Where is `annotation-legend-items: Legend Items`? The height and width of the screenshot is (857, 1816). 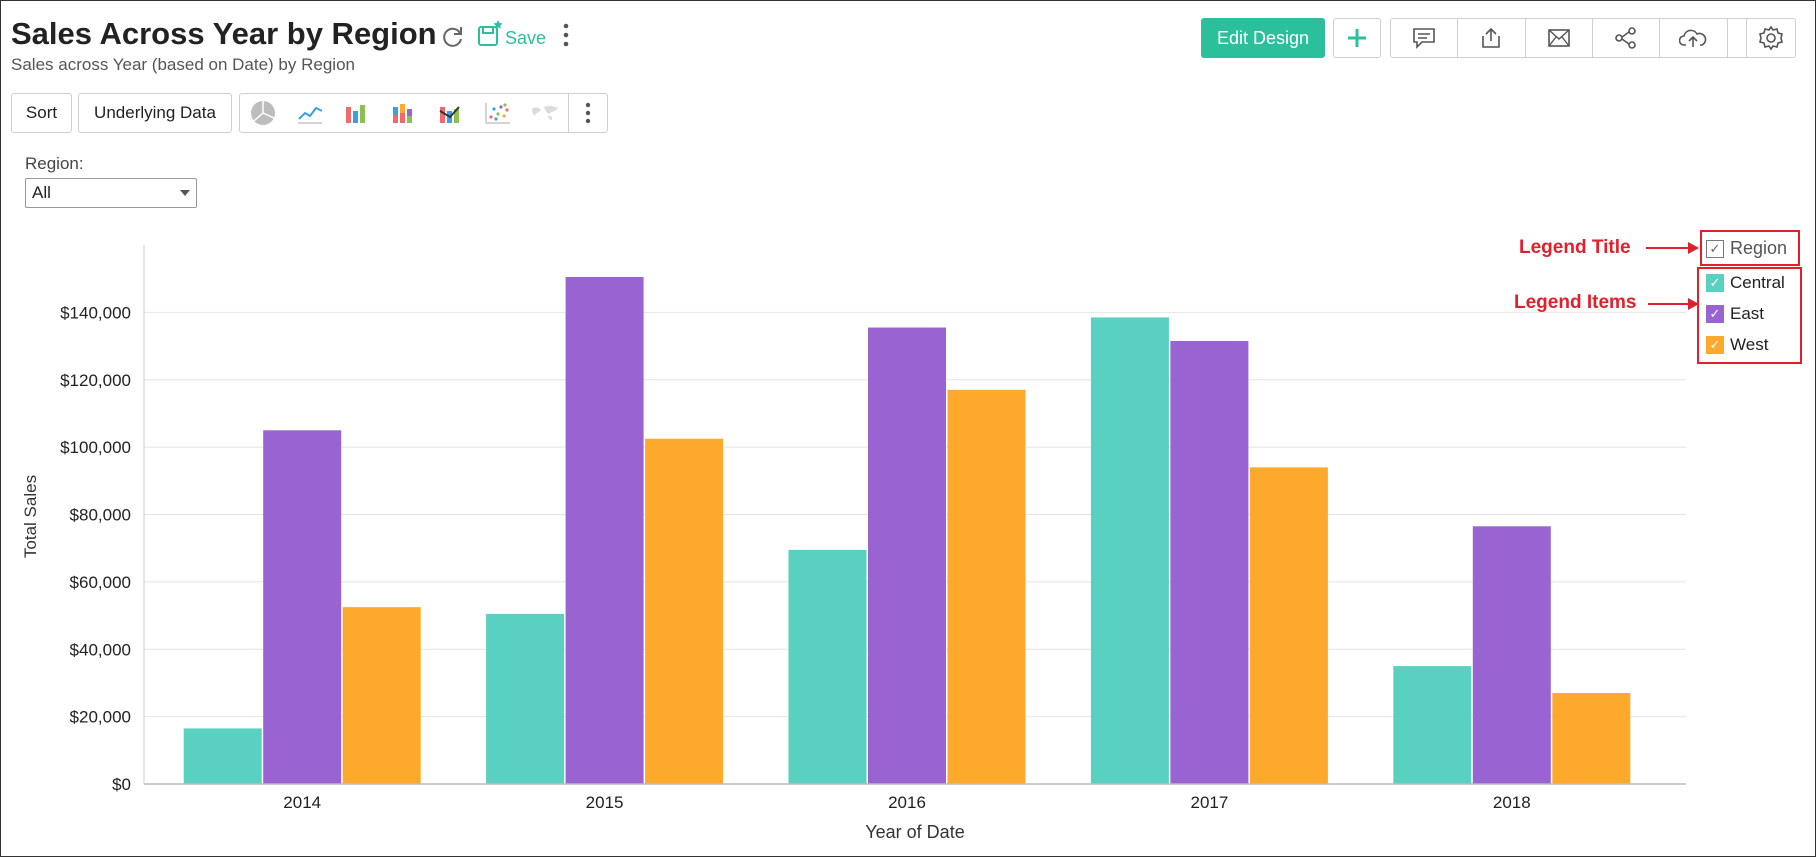 annotation-legend-items: Legend Items is located at coordinates (1575, 302).